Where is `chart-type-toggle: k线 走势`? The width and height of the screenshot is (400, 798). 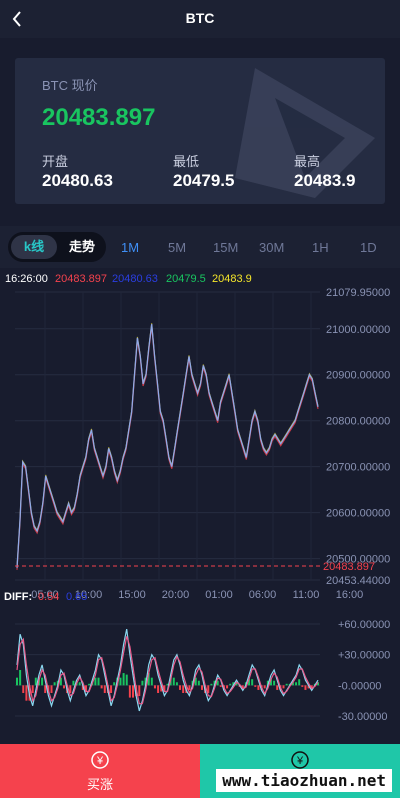
chart-type-toggle: k线 走势 is located at coordinates (57, 247).